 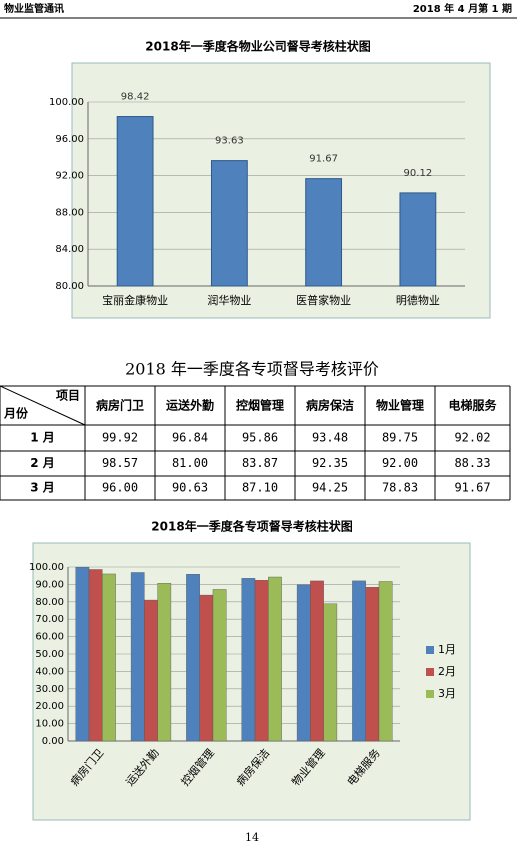 What do you see at coordinates (252, 369) in the screenshot?
I see `table-title: 2018 年一季度各专项督导考核评价` at bounding box center [252, 369].